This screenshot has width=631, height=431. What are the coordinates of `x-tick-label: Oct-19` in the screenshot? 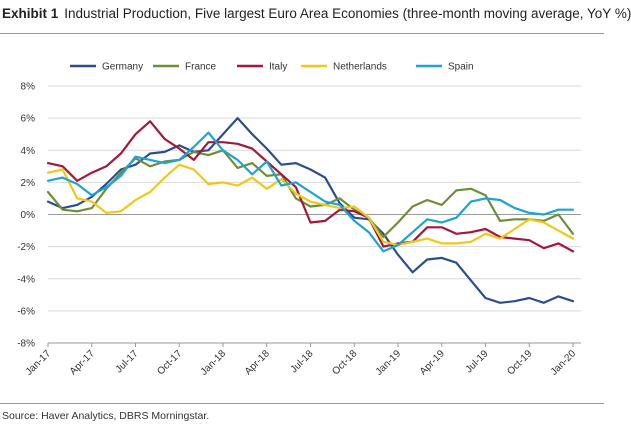 It's located at (519, 362).